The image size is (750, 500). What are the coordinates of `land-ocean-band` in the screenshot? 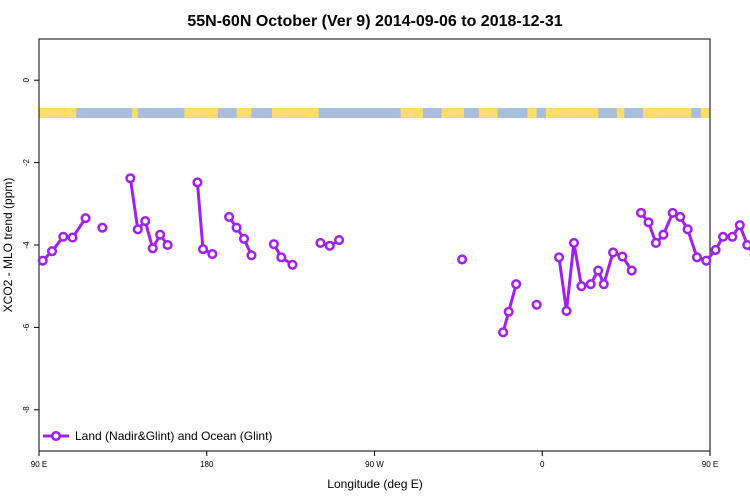 It's located at (374, 113).